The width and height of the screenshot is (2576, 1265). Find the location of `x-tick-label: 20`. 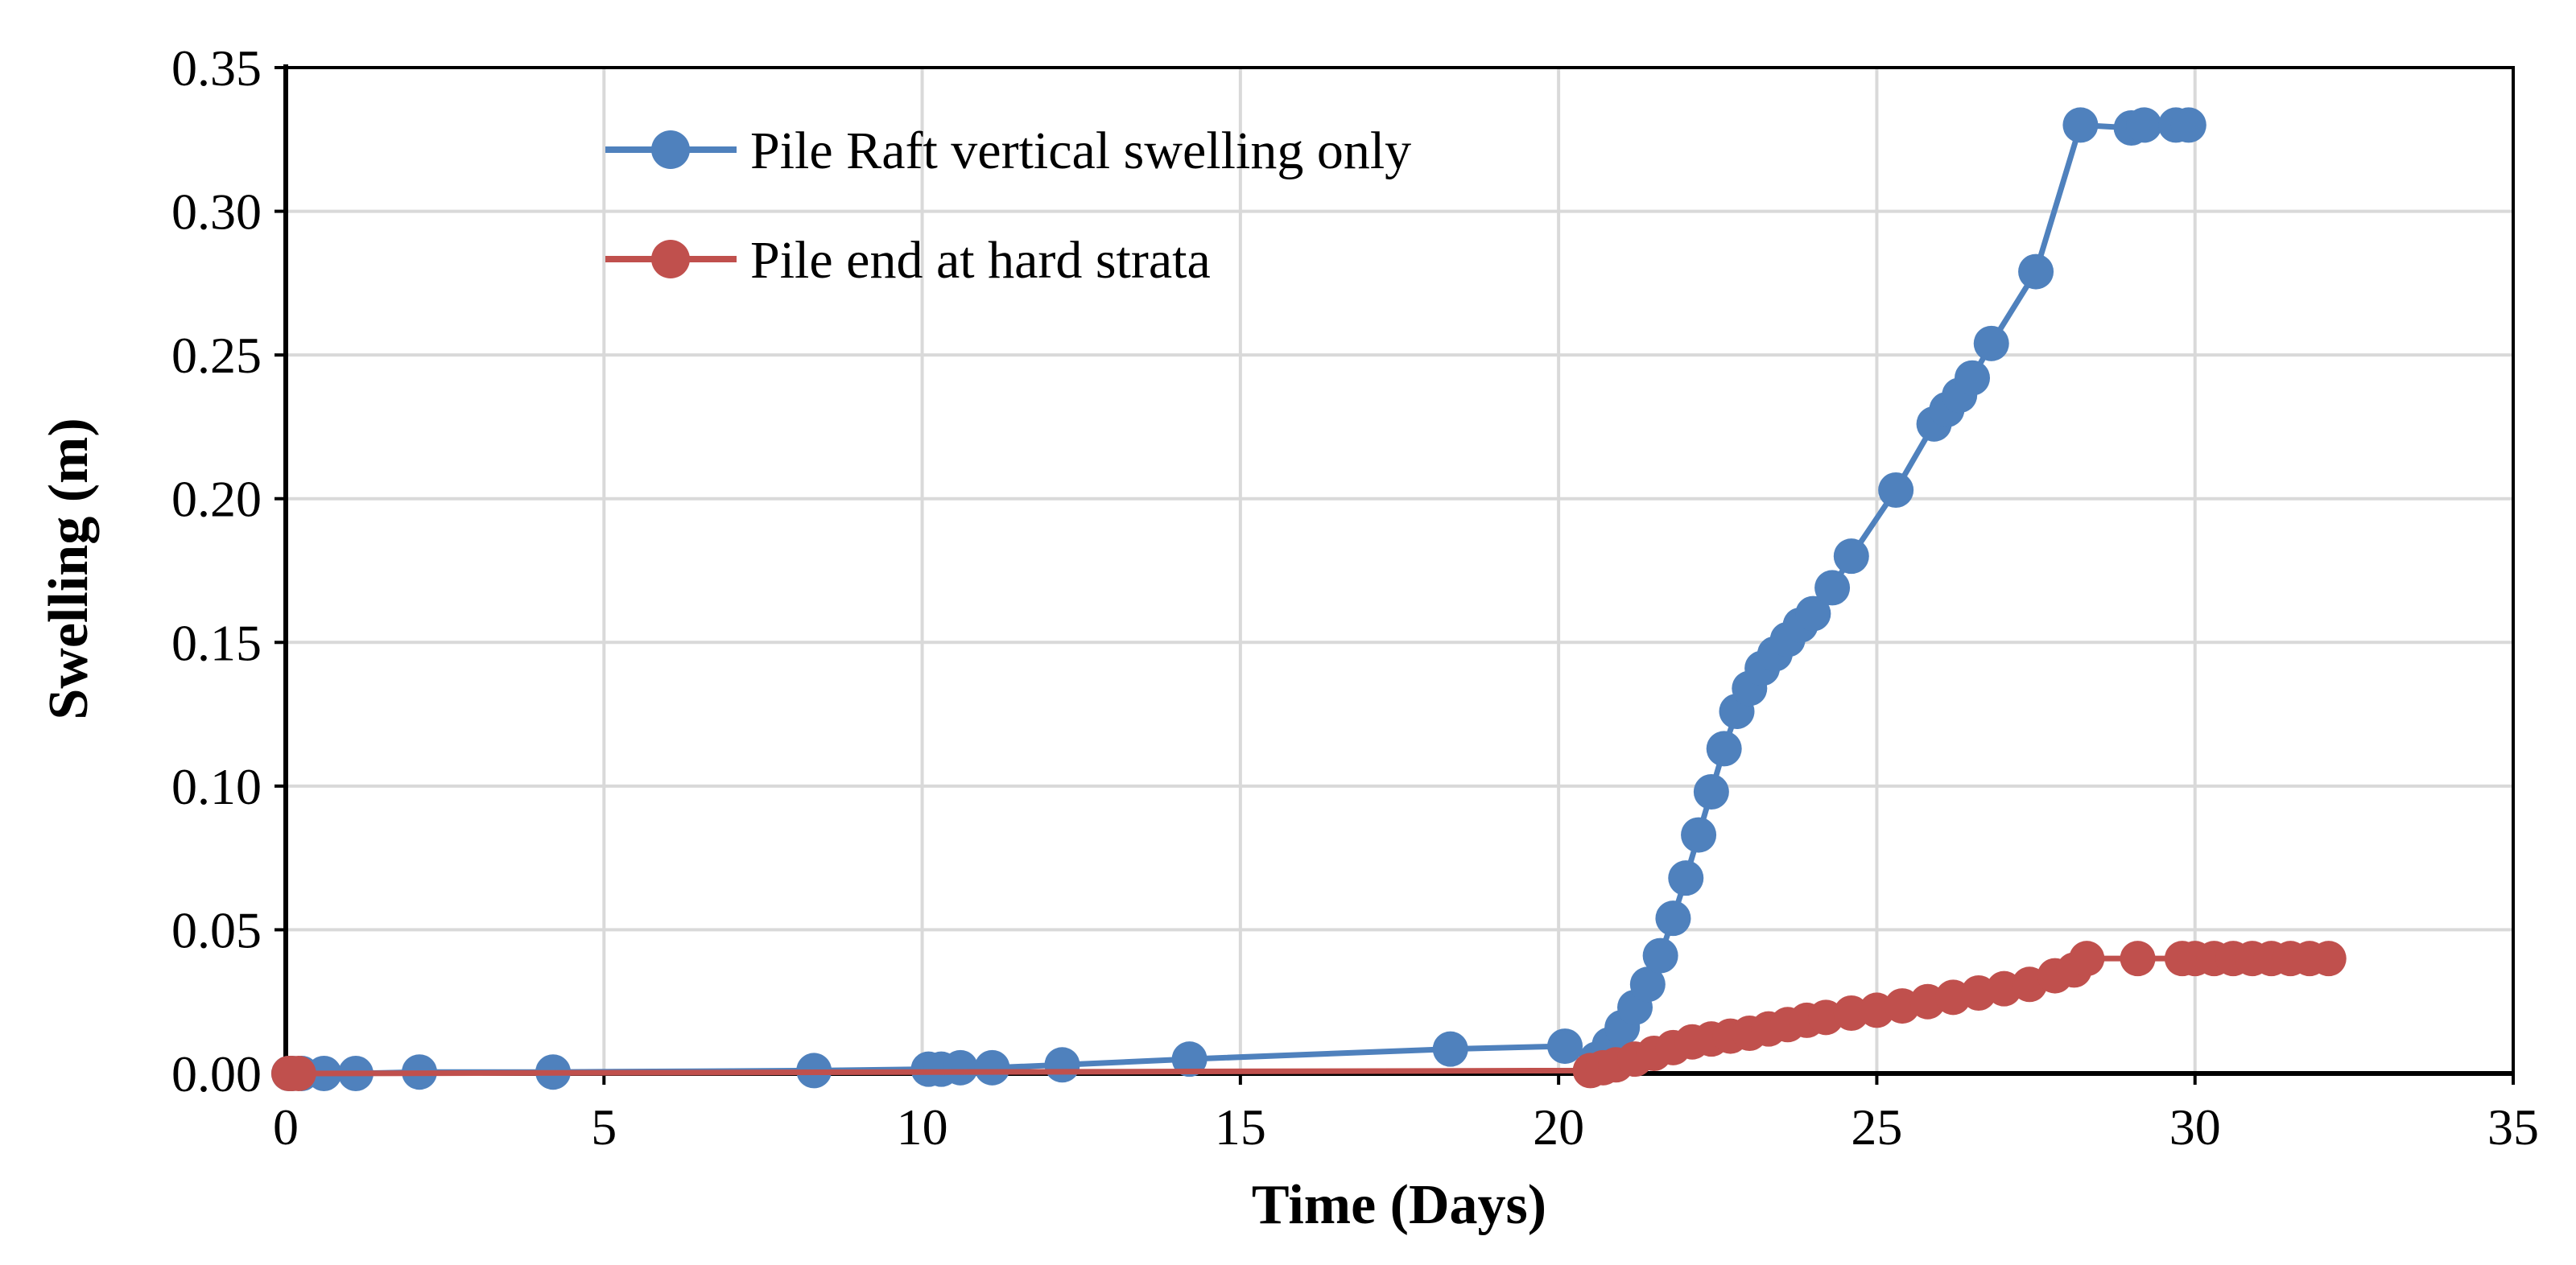

x-tick-label: 20 is located at coordinates (1558, 1127).